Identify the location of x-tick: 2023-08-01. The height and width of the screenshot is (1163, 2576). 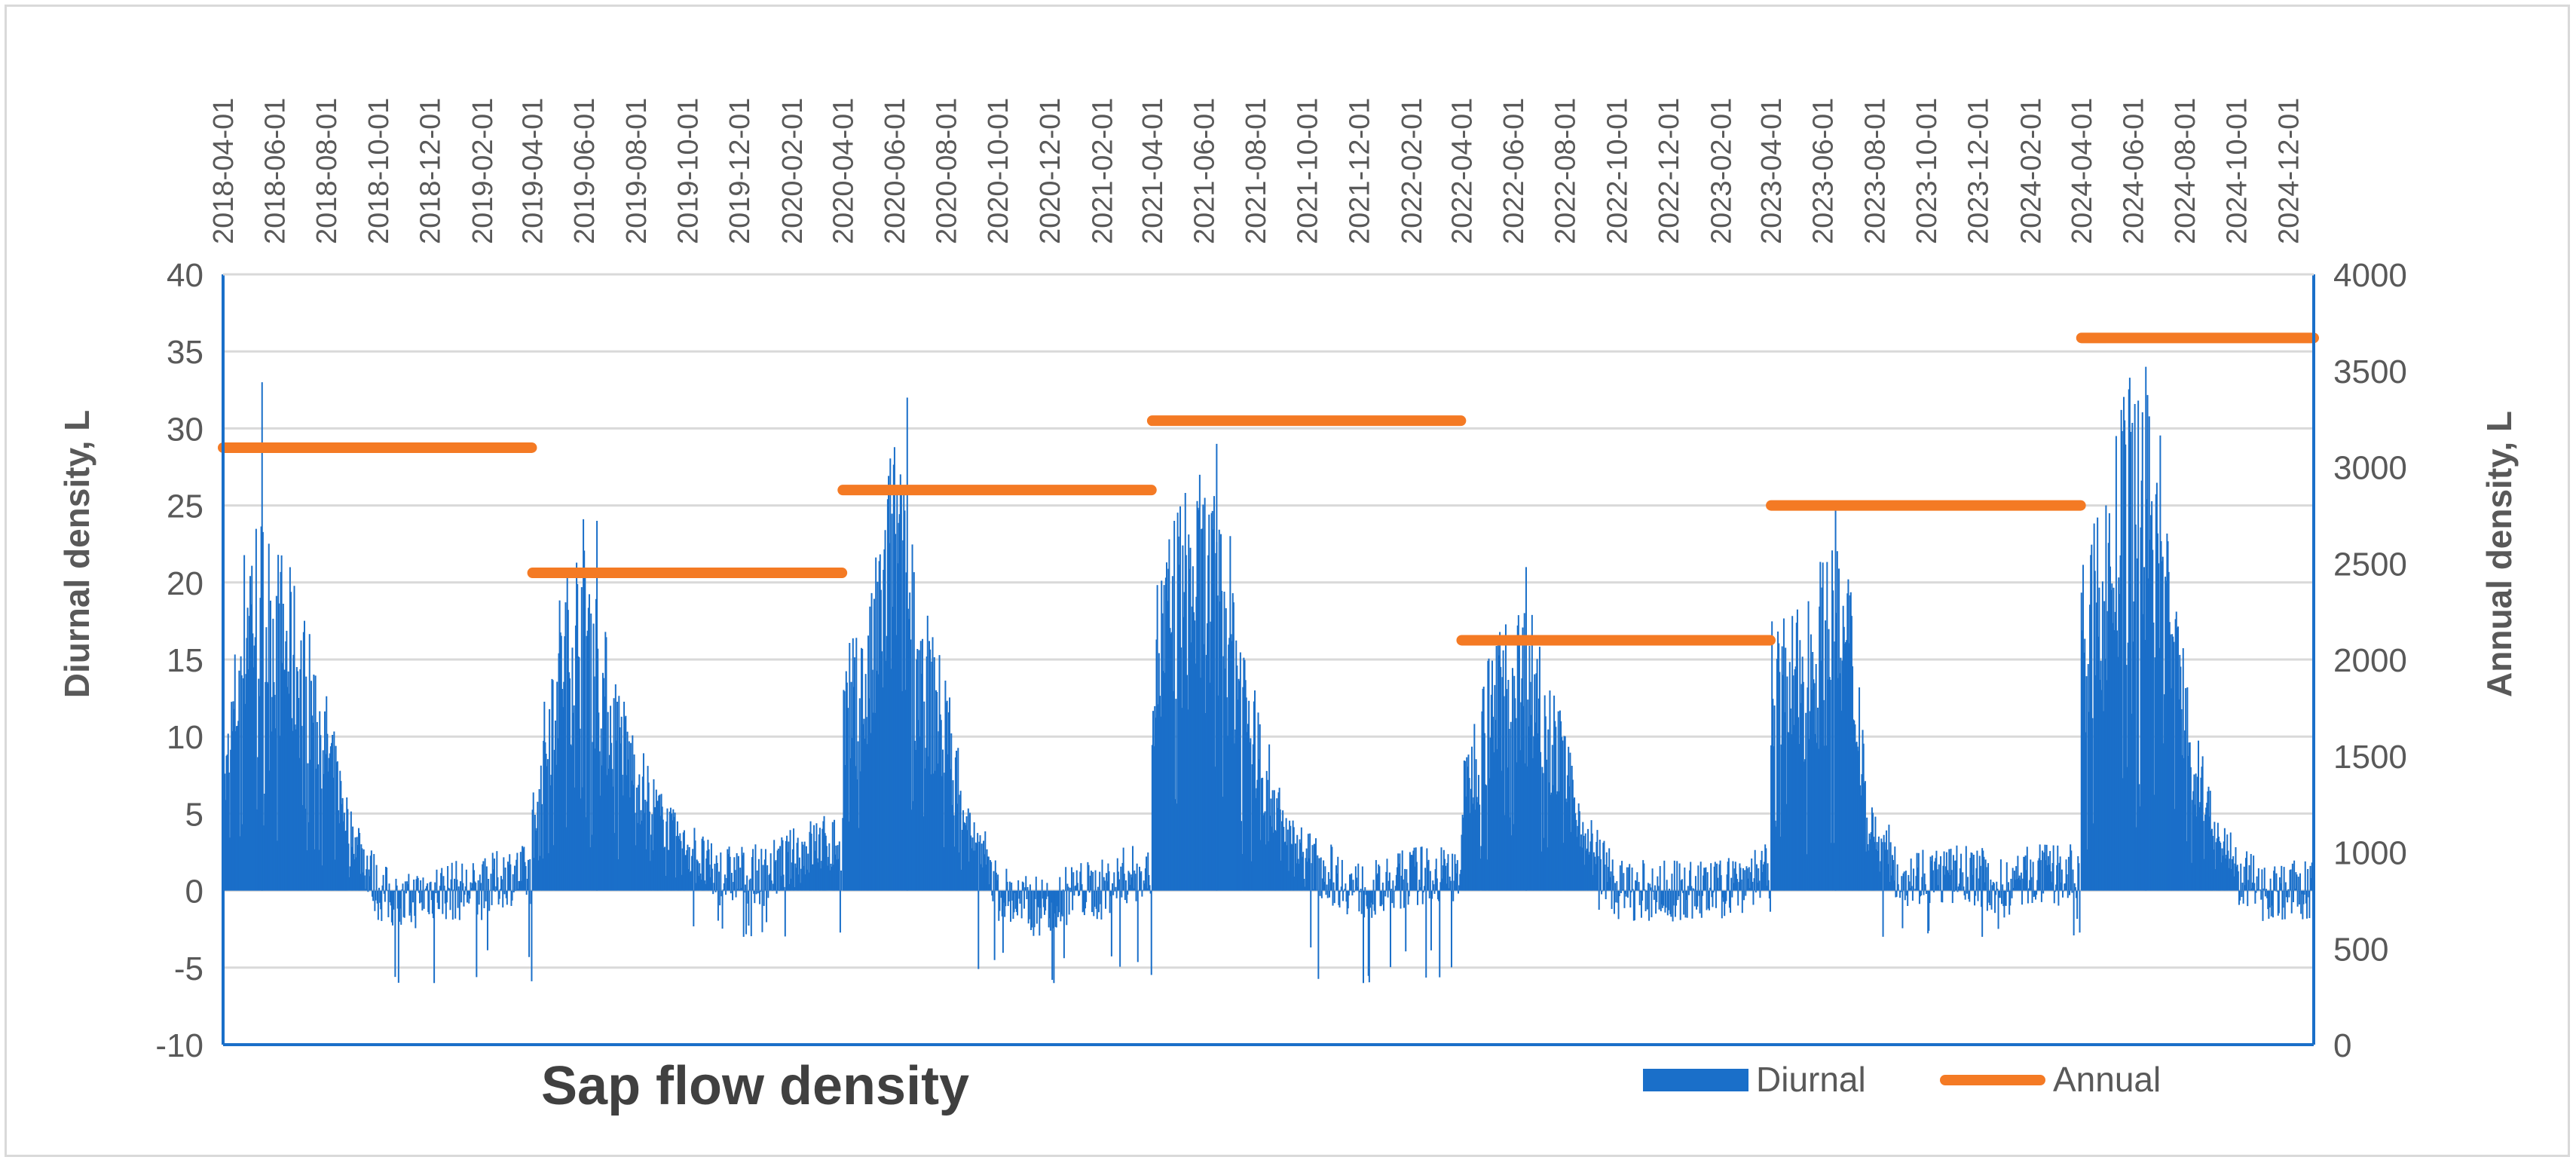
(1875, 171).